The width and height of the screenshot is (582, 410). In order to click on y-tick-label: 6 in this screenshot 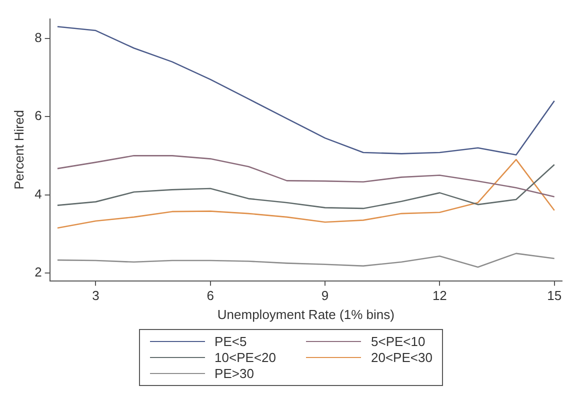, I will do `click(38, 116)`.